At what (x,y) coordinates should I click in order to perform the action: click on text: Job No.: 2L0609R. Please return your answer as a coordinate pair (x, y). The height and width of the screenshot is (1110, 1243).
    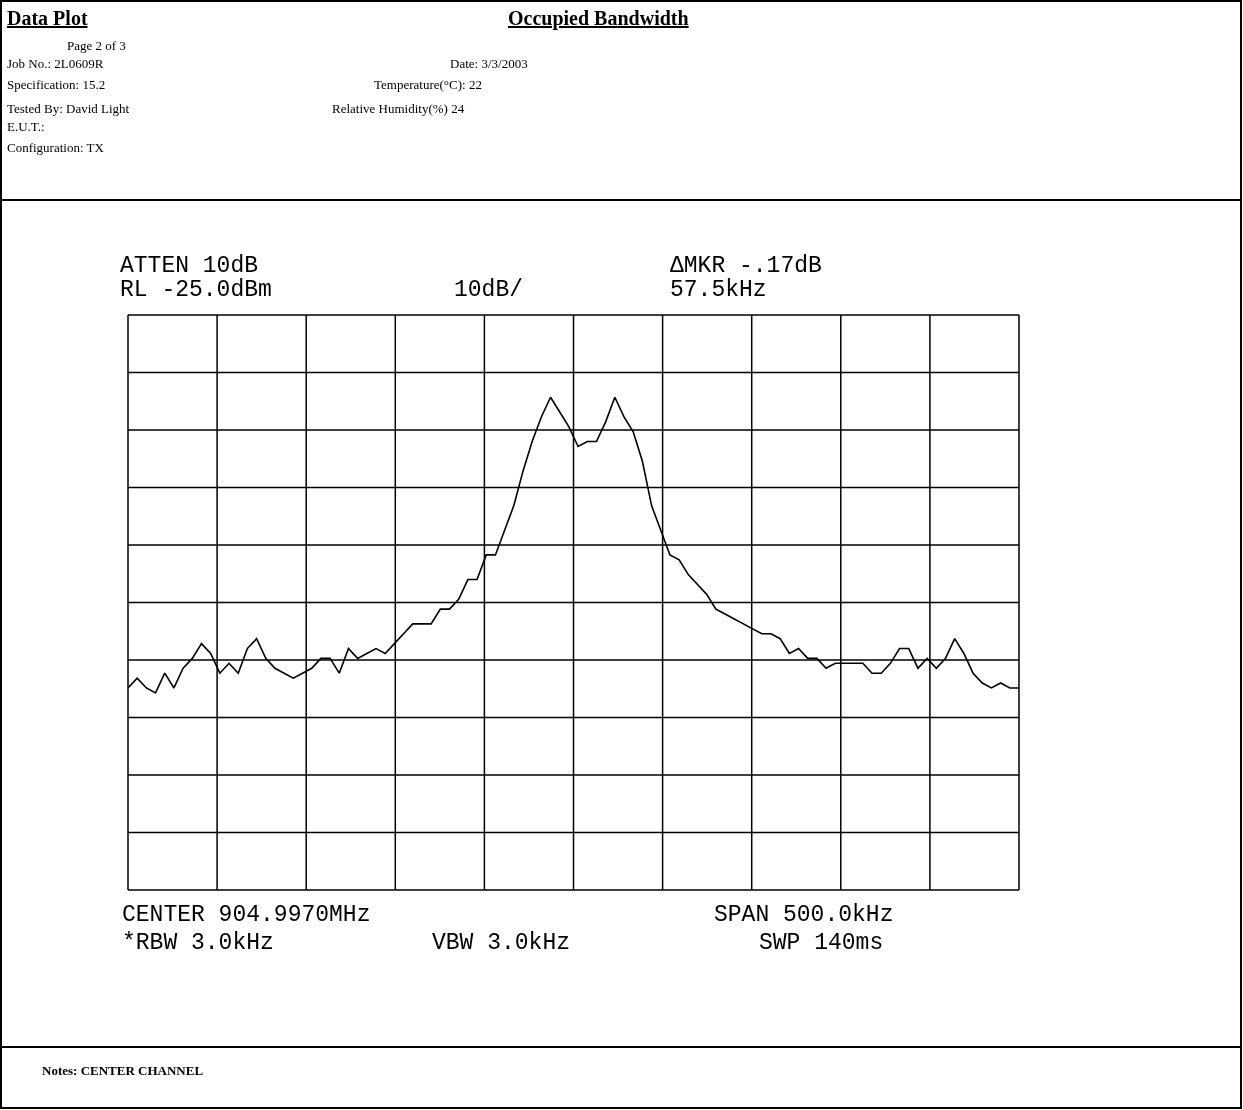
    Looking at the image, I should click on (55, 63).